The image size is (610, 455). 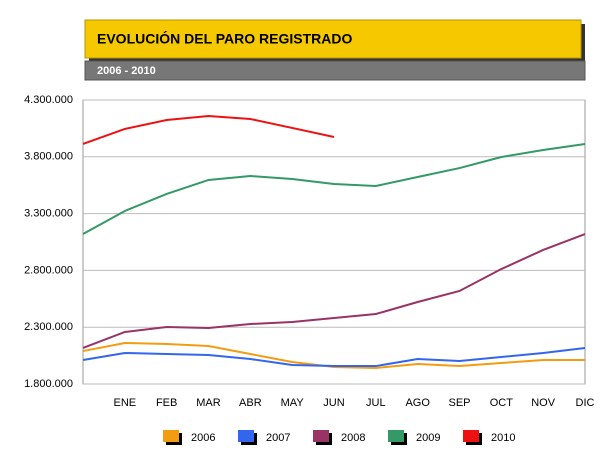 What do you see at coordinates (48, 270) in the screenshot?
I see `y-tick-label: 2.800.000` at bounding box center [48, 270].